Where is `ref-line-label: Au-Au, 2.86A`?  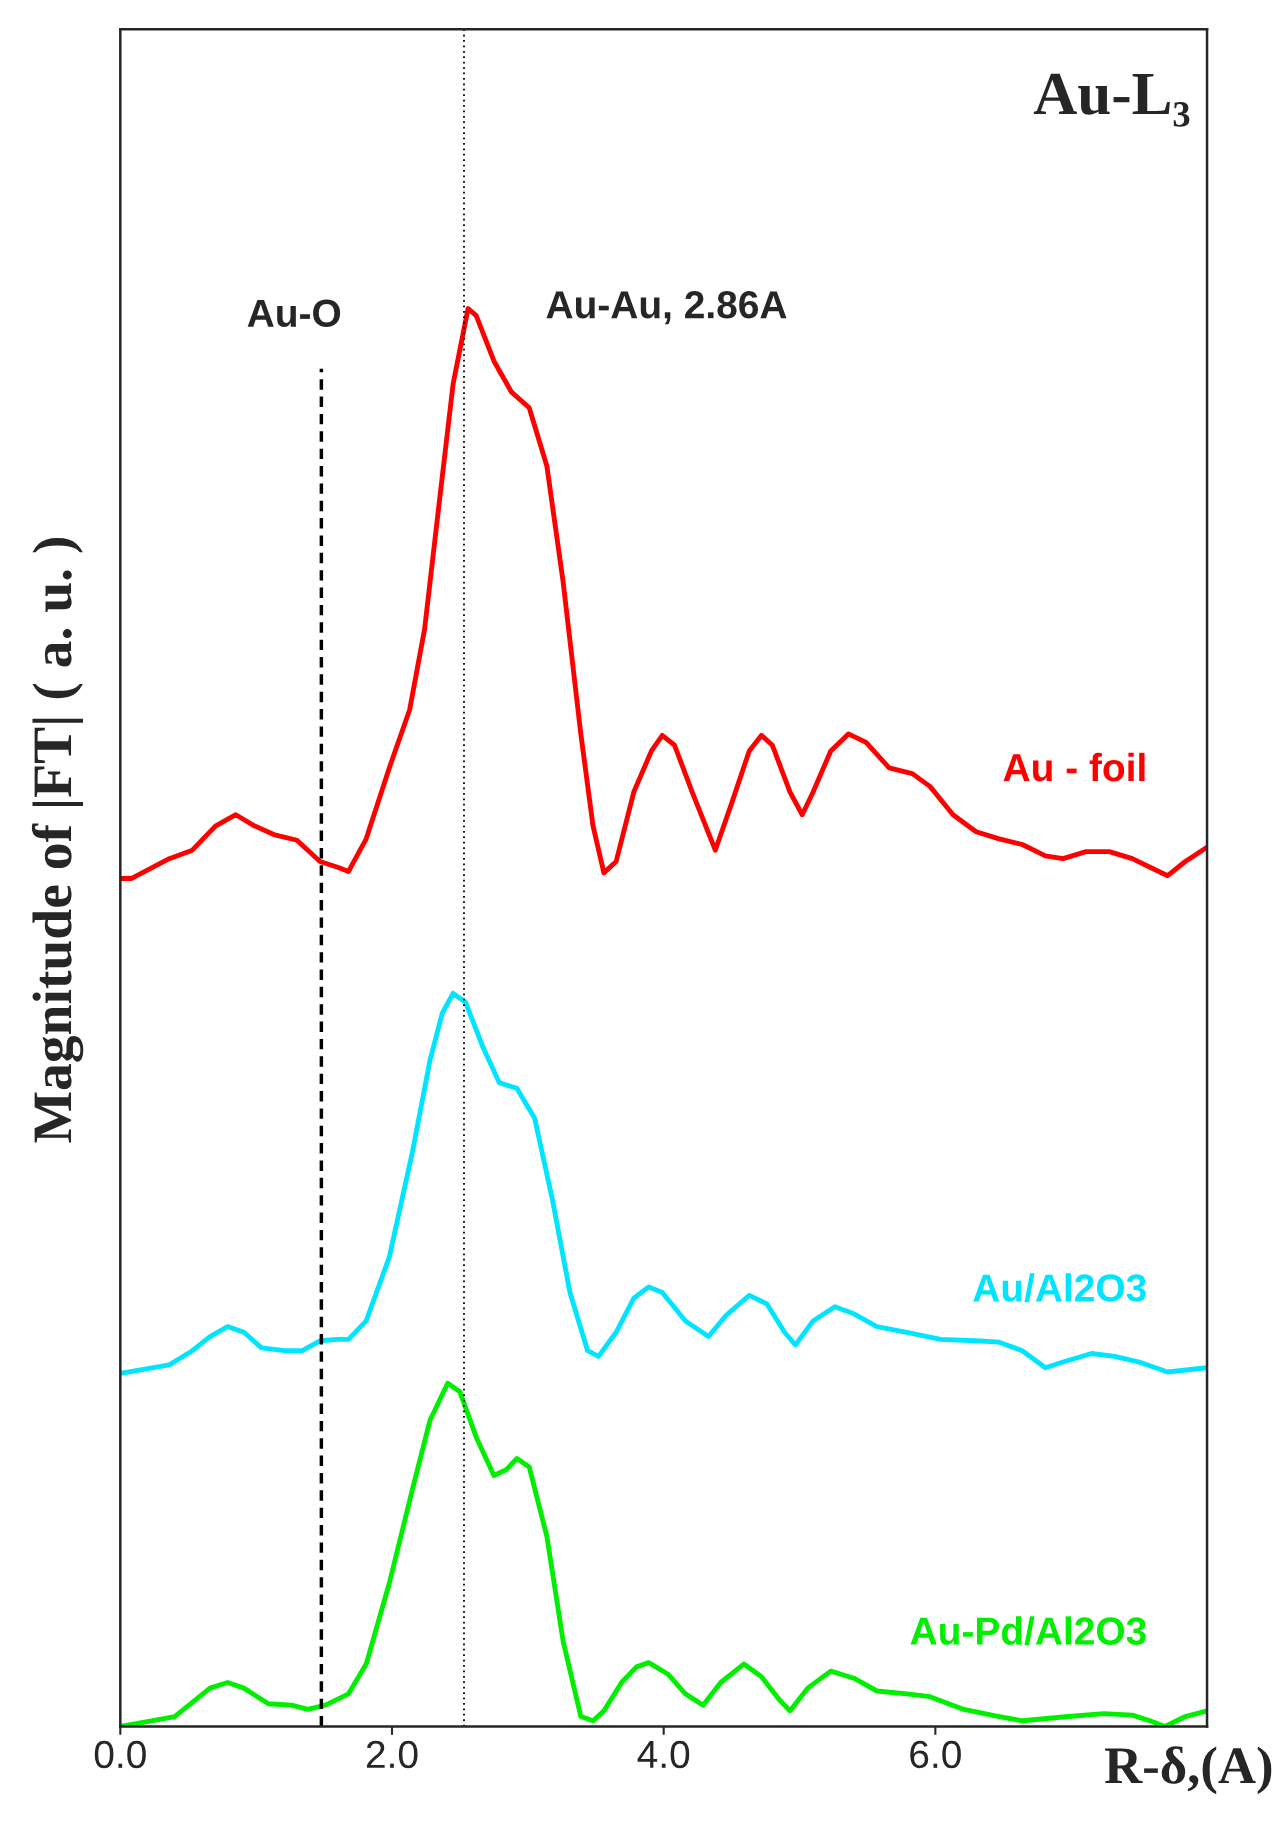 ref-line-label: Au-Au, 2.86A is located at coordinates (666, 307).